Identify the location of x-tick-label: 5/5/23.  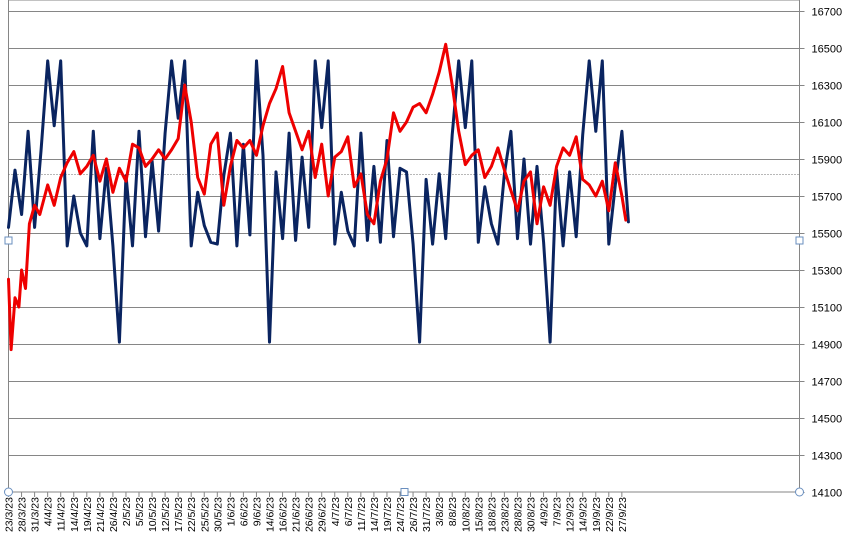
(140, 511).